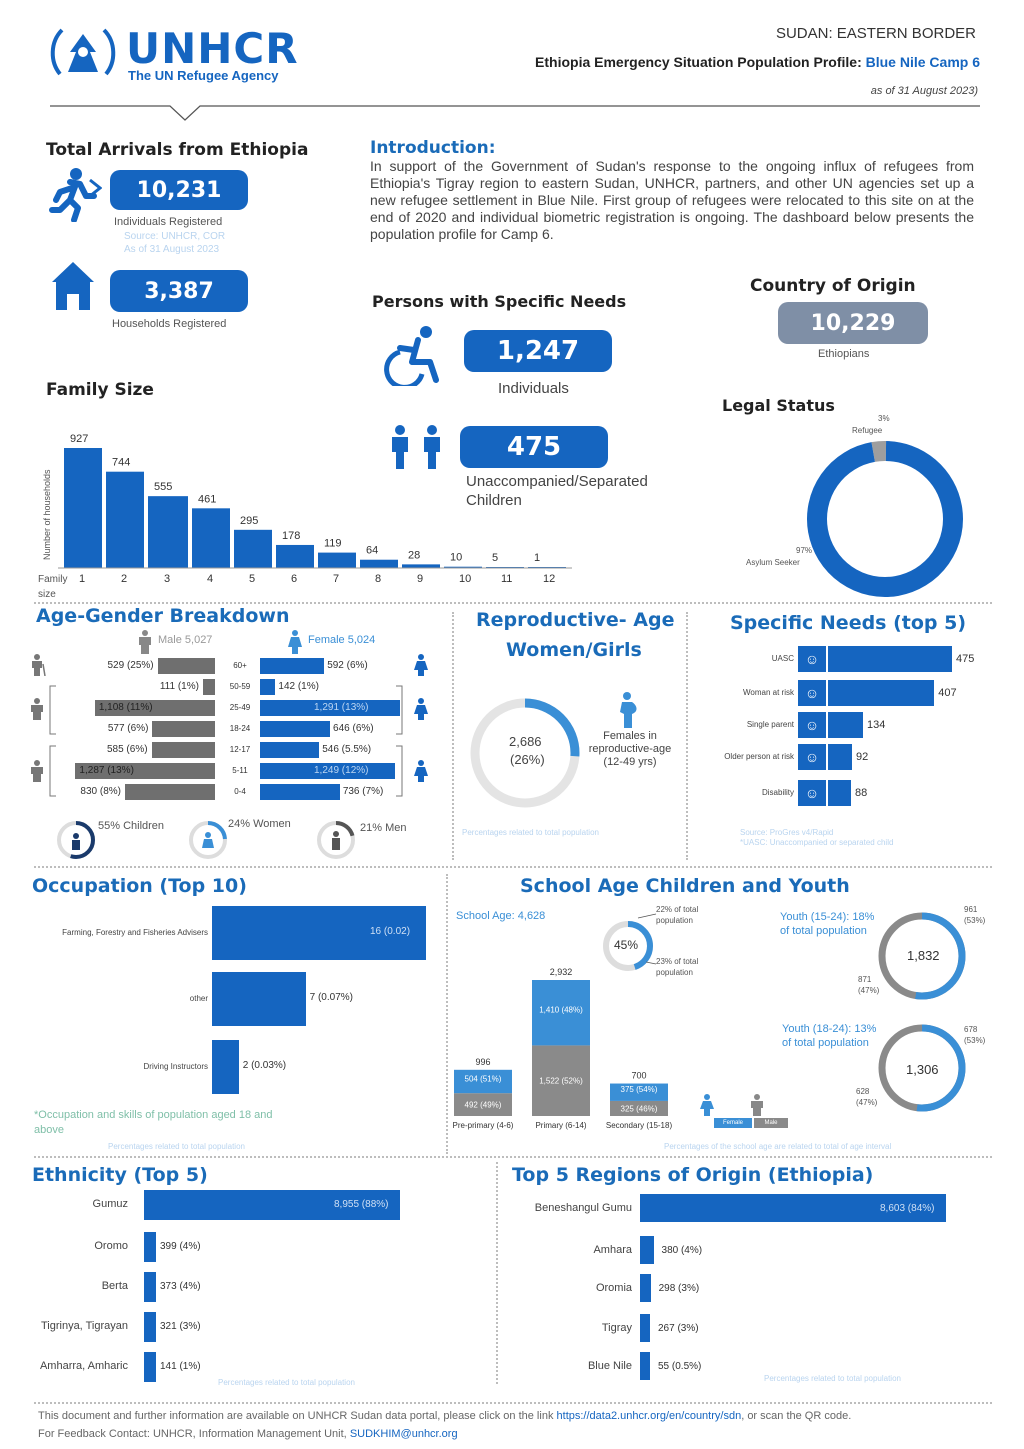 This screenshot has height=1449, width=1024. What do you see at coordinates (770, 724) in the screenshot?
I see `specific-needs-label: Single parent` at bounding box center [770, 724].